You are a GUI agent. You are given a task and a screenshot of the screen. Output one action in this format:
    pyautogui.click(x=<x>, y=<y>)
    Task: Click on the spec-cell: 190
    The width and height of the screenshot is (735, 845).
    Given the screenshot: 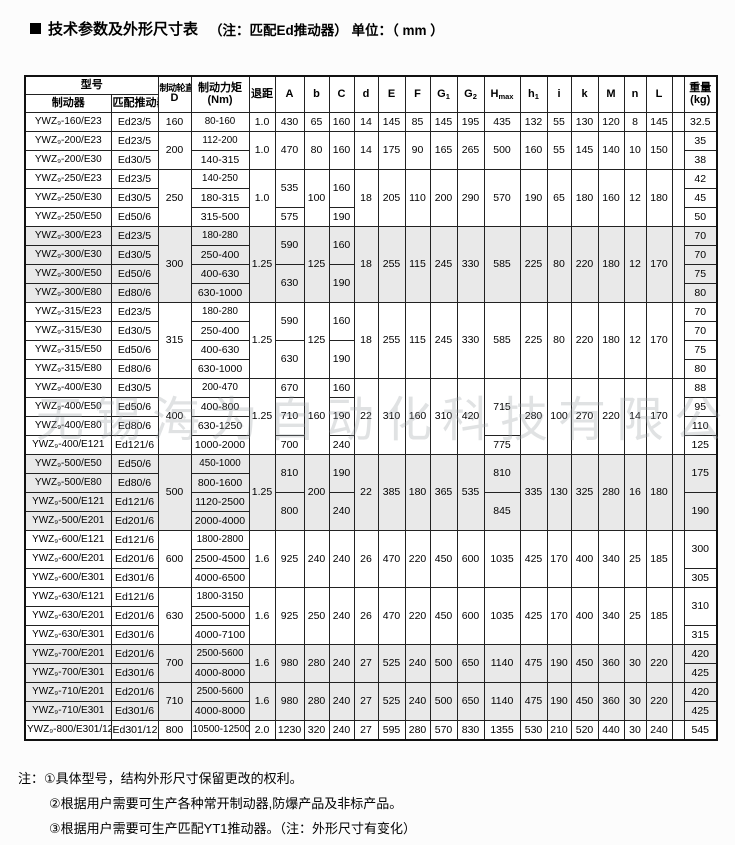 What is the action you would take?
    pyautogui.click(x=341, y=283)
    